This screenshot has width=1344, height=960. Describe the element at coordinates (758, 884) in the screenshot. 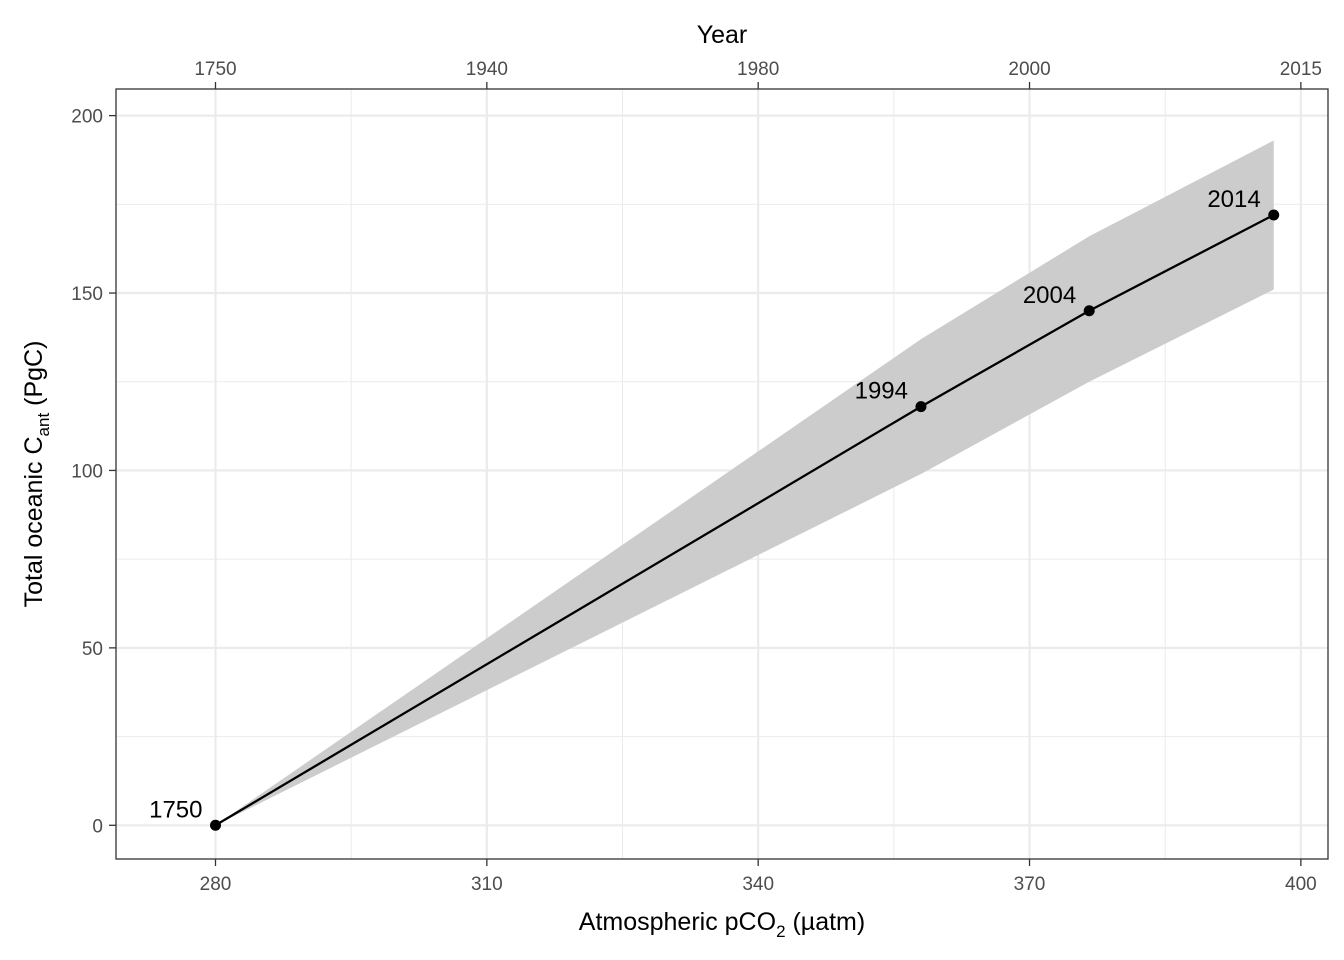

I see `x-tick-label: 340` at that location.